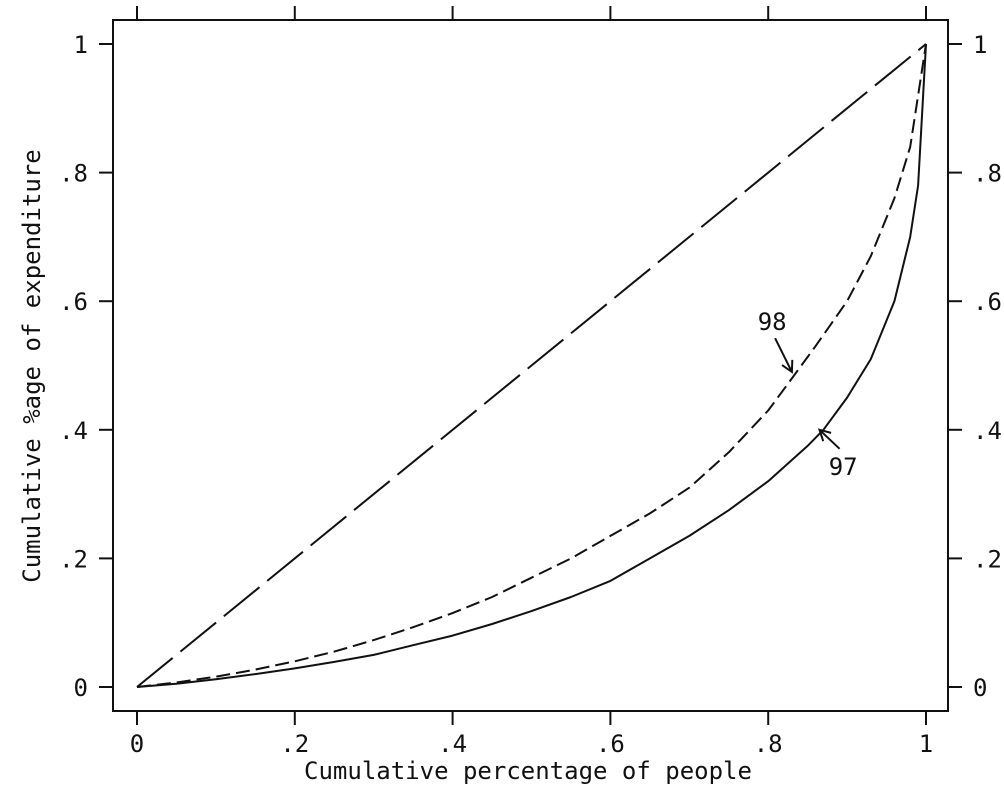 This screenshot has height=793, width=1004. What do you see at coordinates (843, 467) in the screenshot?
I see `annotation-label-97: 97` at bounding box center [843, 467].